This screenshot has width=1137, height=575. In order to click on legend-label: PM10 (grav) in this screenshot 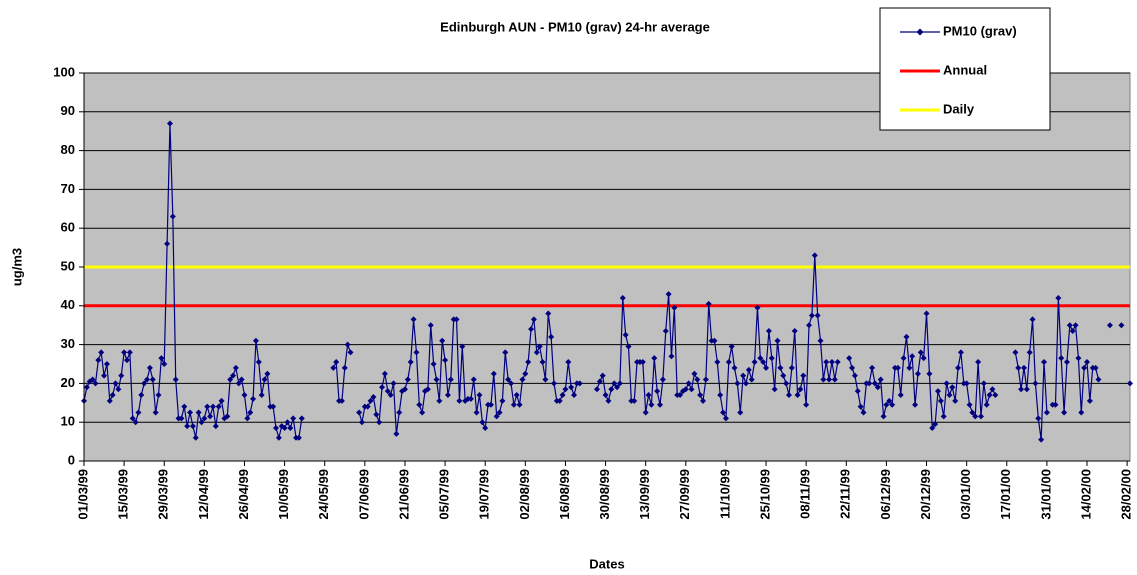, I will do `click(980, 30)`.